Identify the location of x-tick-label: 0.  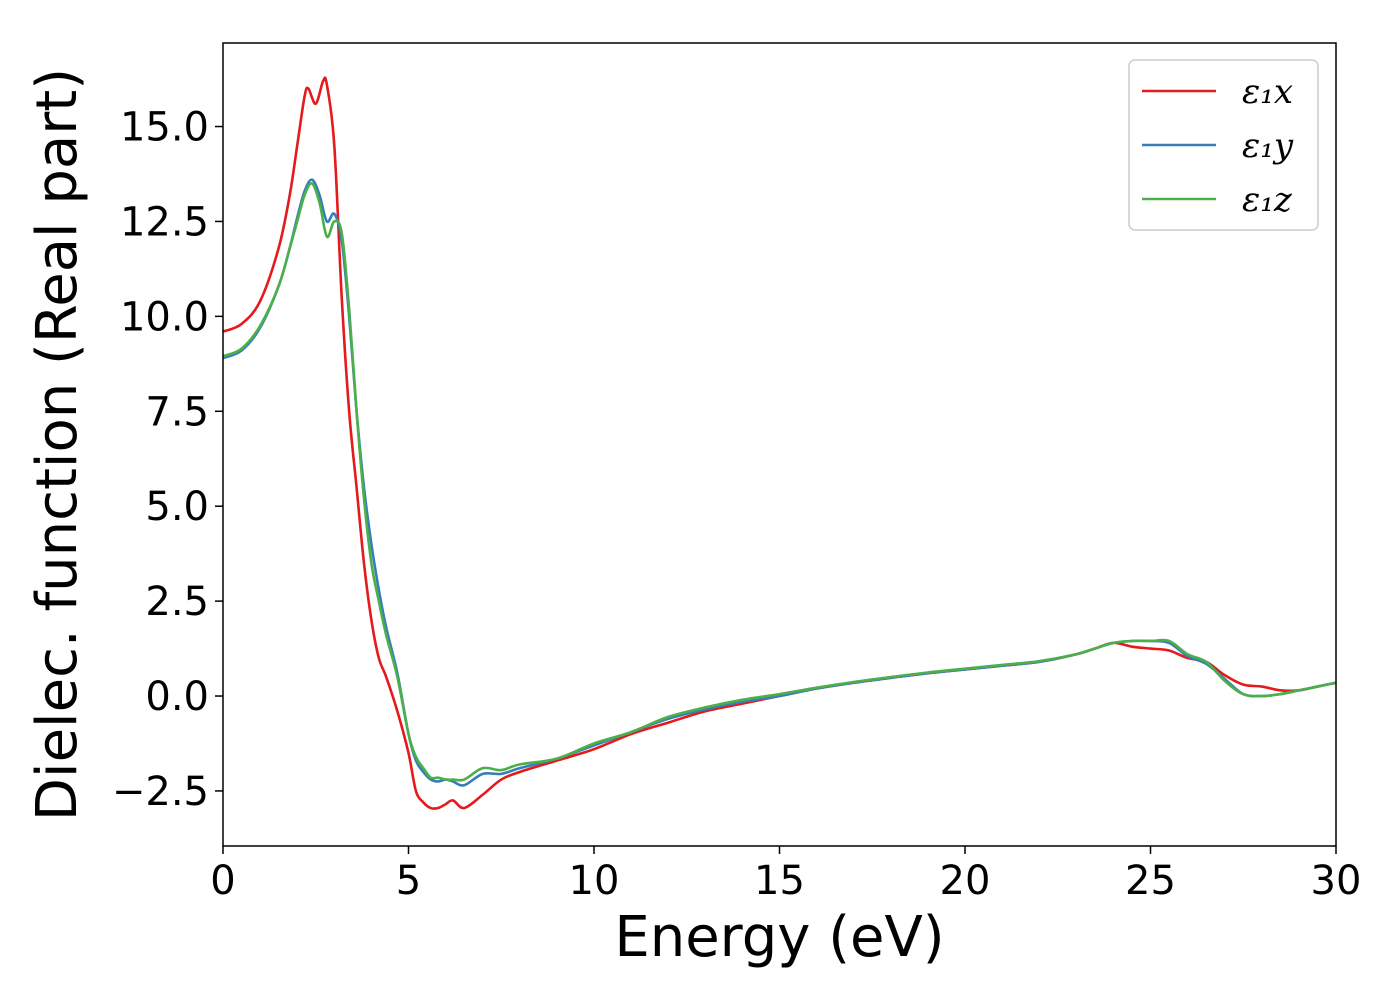
(222, 881).